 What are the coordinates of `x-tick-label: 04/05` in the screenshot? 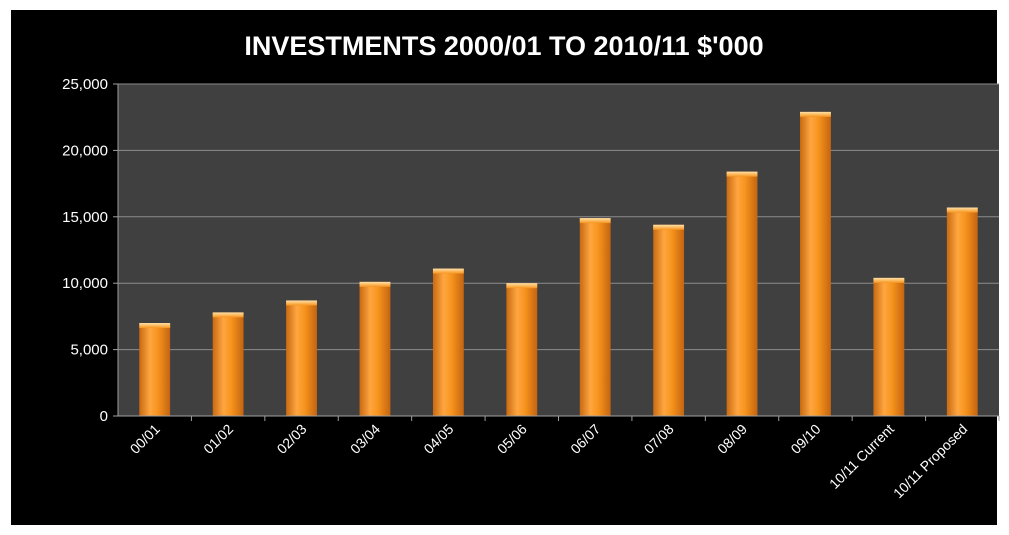 It's located at (438, 439).